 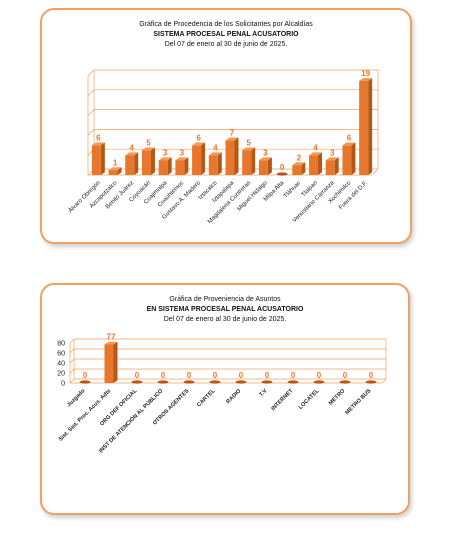 What do you see at coordinates (225, 299) in the screenshot?
I see `chart-title: Gráfica de Proveniencia de Asuntos` at bounding box center [225, 299].